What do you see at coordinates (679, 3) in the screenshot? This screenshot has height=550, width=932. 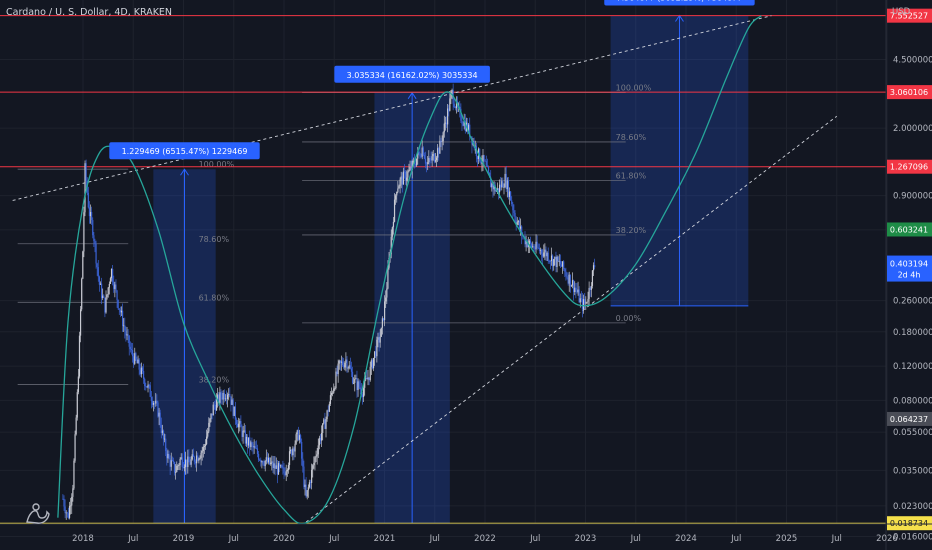 I see `measure-label-box` at bounding box center [679, 3].